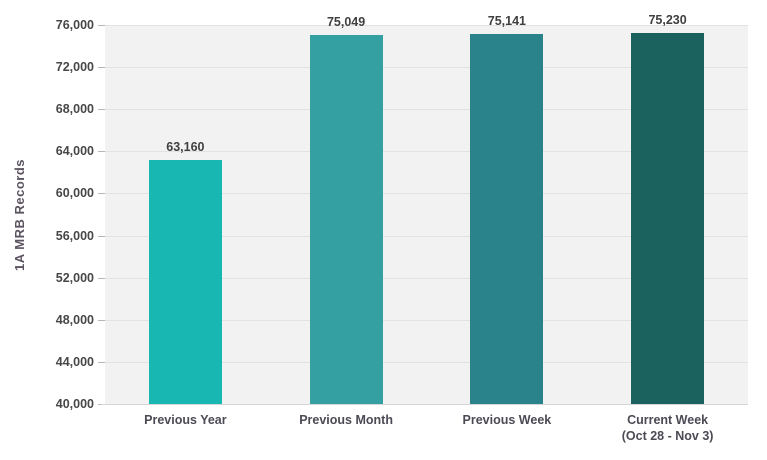 This screenshot has width=767, height=460. I want to click on x-category-label: Previous Year, so click(185, 420).